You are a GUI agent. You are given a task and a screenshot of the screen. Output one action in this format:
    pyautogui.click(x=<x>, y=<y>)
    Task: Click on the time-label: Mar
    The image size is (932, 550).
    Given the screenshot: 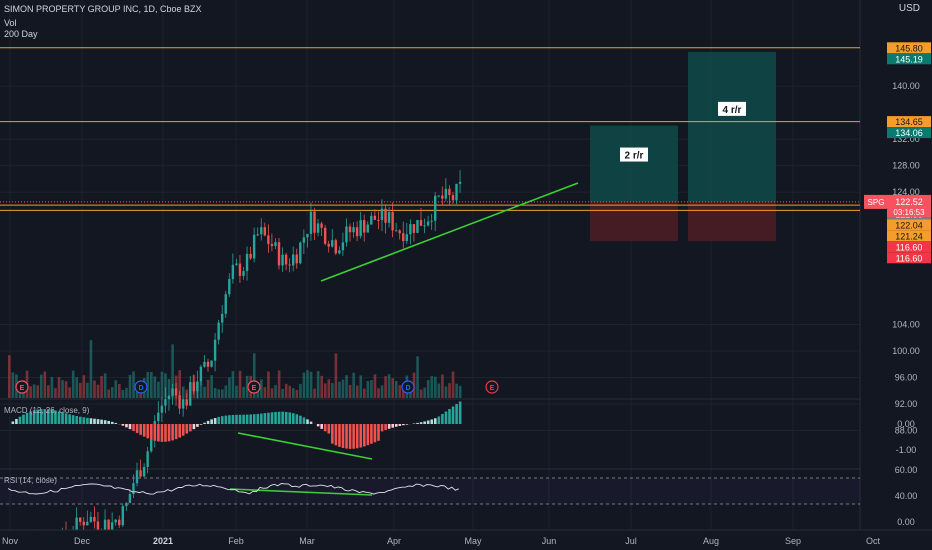 What is the action you would take?
    pyautogui.click(x=307, y=541)
    